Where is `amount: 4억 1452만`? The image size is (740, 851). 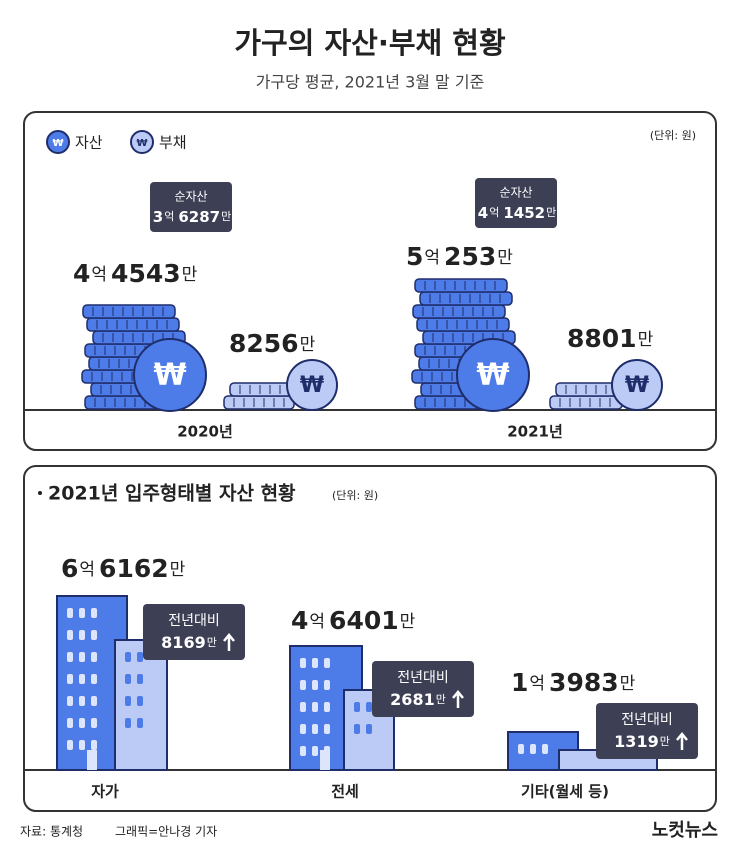
amount: 4억 1452만 is located at coordinates (517, 213).